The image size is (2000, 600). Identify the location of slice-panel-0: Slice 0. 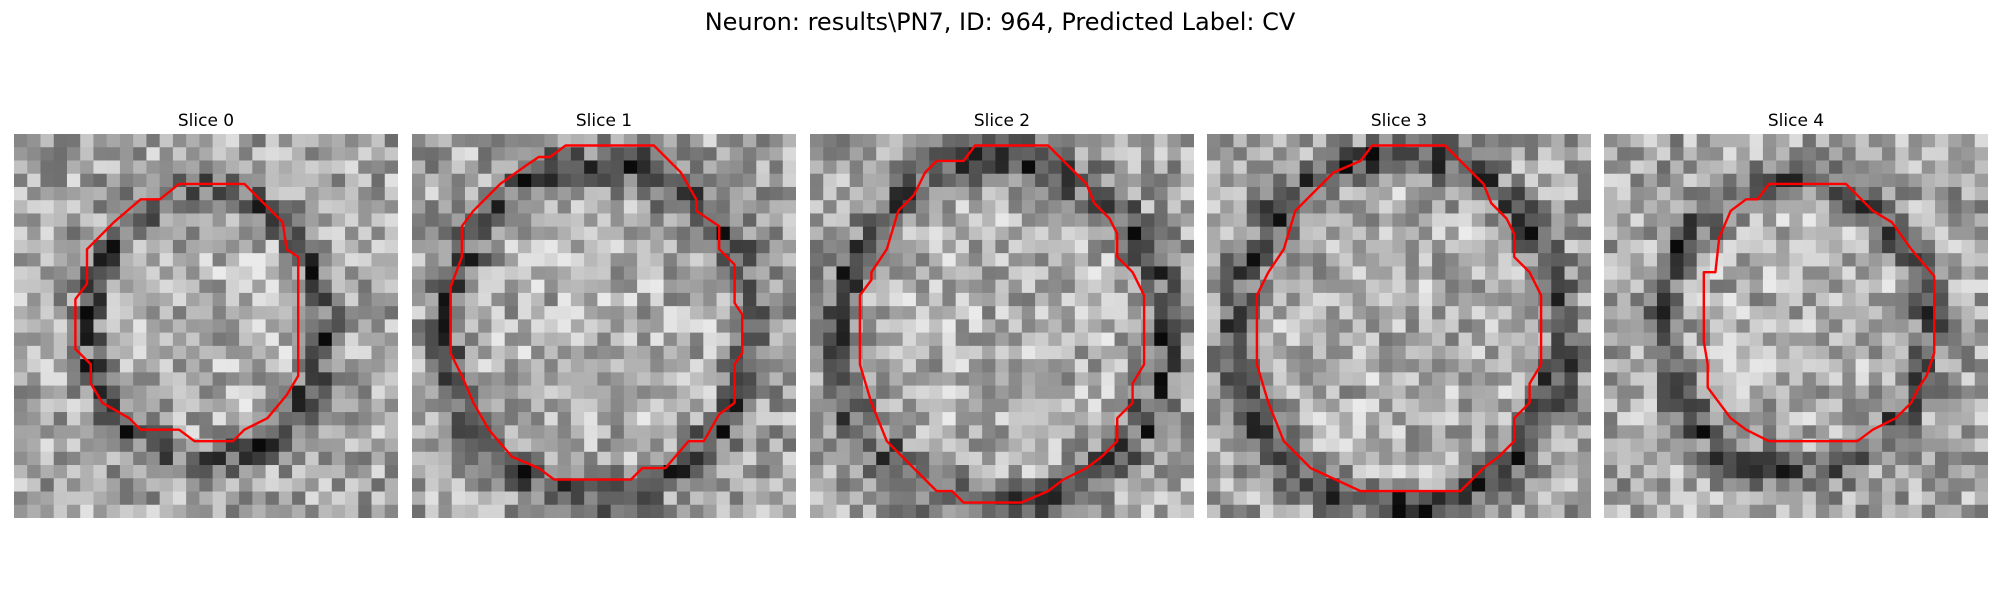
(206, 313).